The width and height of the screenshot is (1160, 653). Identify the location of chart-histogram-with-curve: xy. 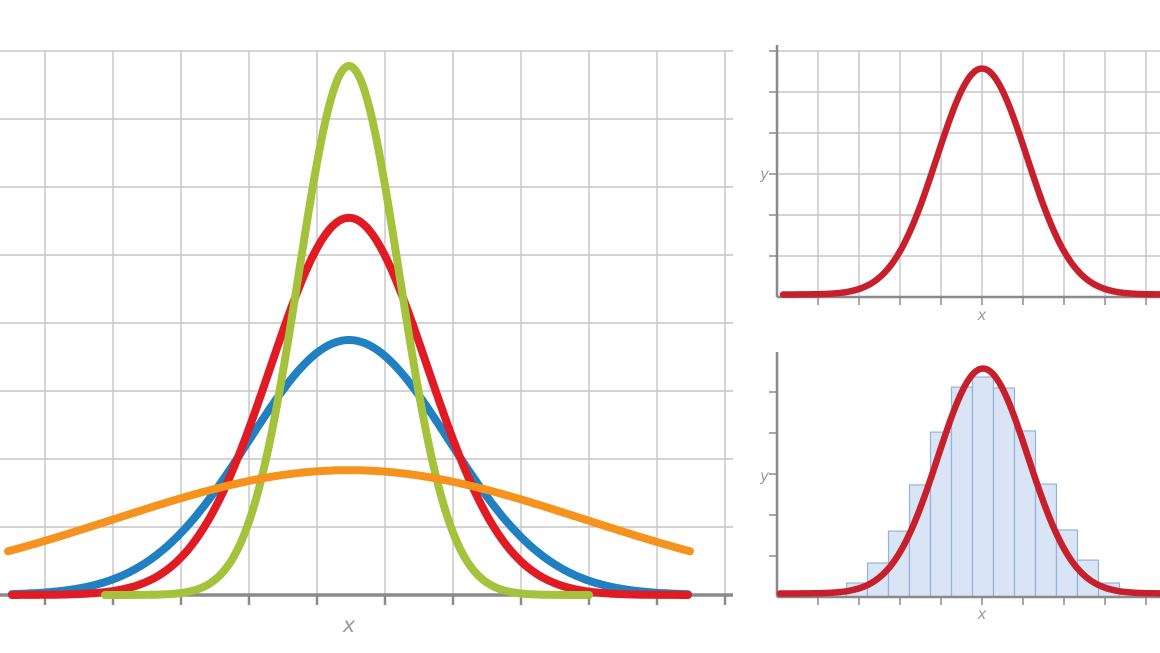
(959, 487).